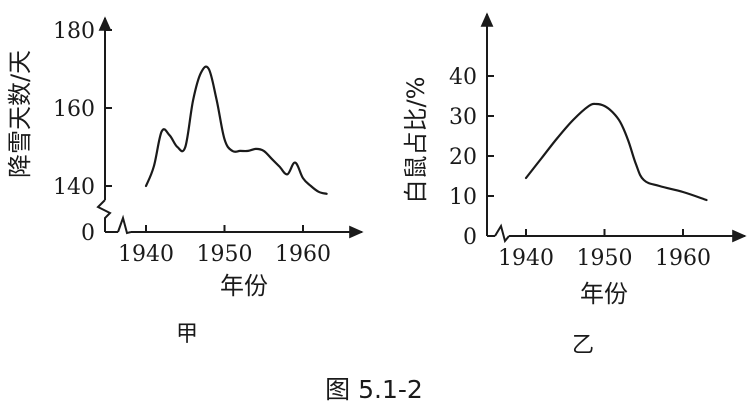  Describe the element at coordinates (583, 345) in the screenshot. I see `yi-panel-label: 乙` at that location.